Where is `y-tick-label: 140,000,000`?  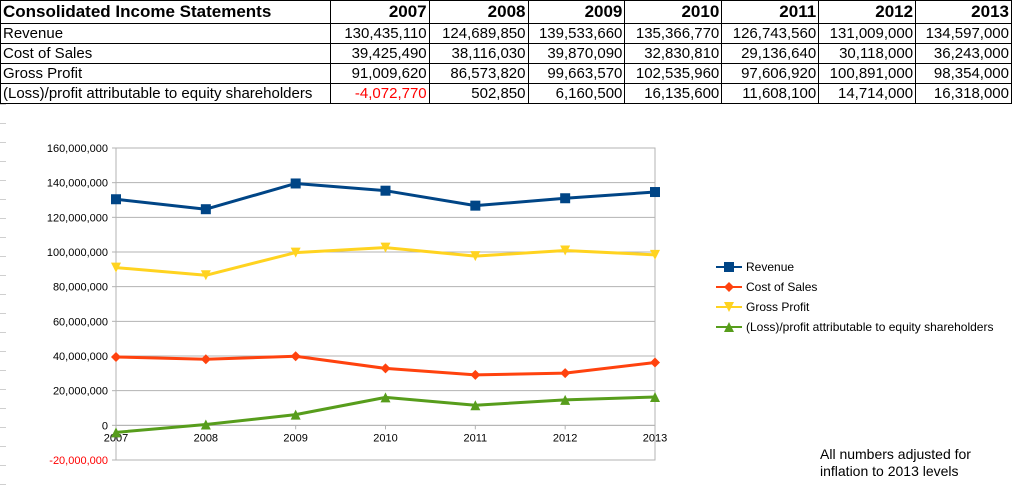 y-tick-label: 140,000,000 is located at coordinates (77, 184).